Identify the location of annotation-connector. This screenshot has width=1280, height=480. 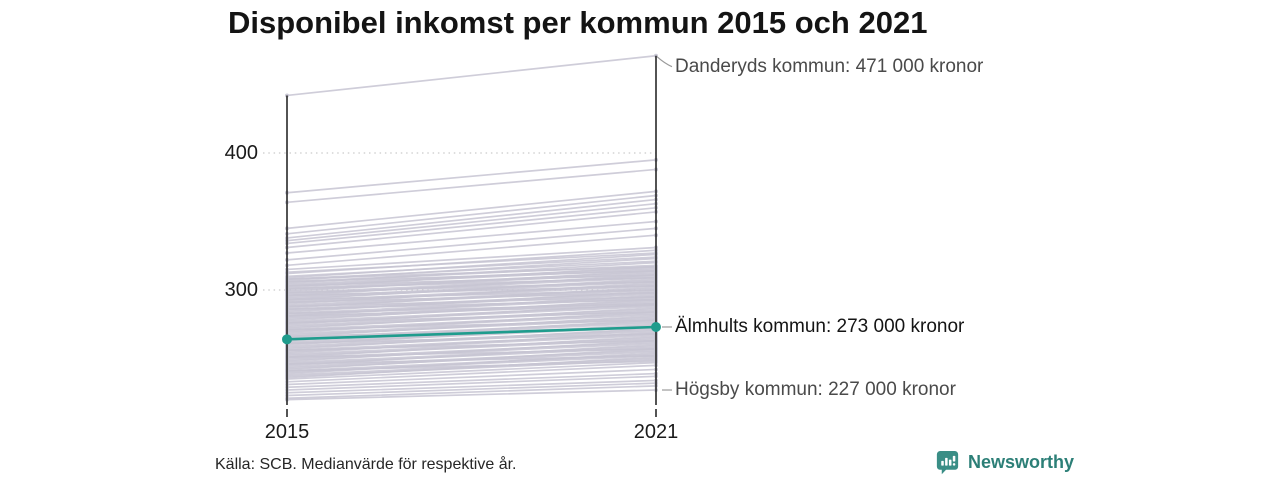
(664, 62).